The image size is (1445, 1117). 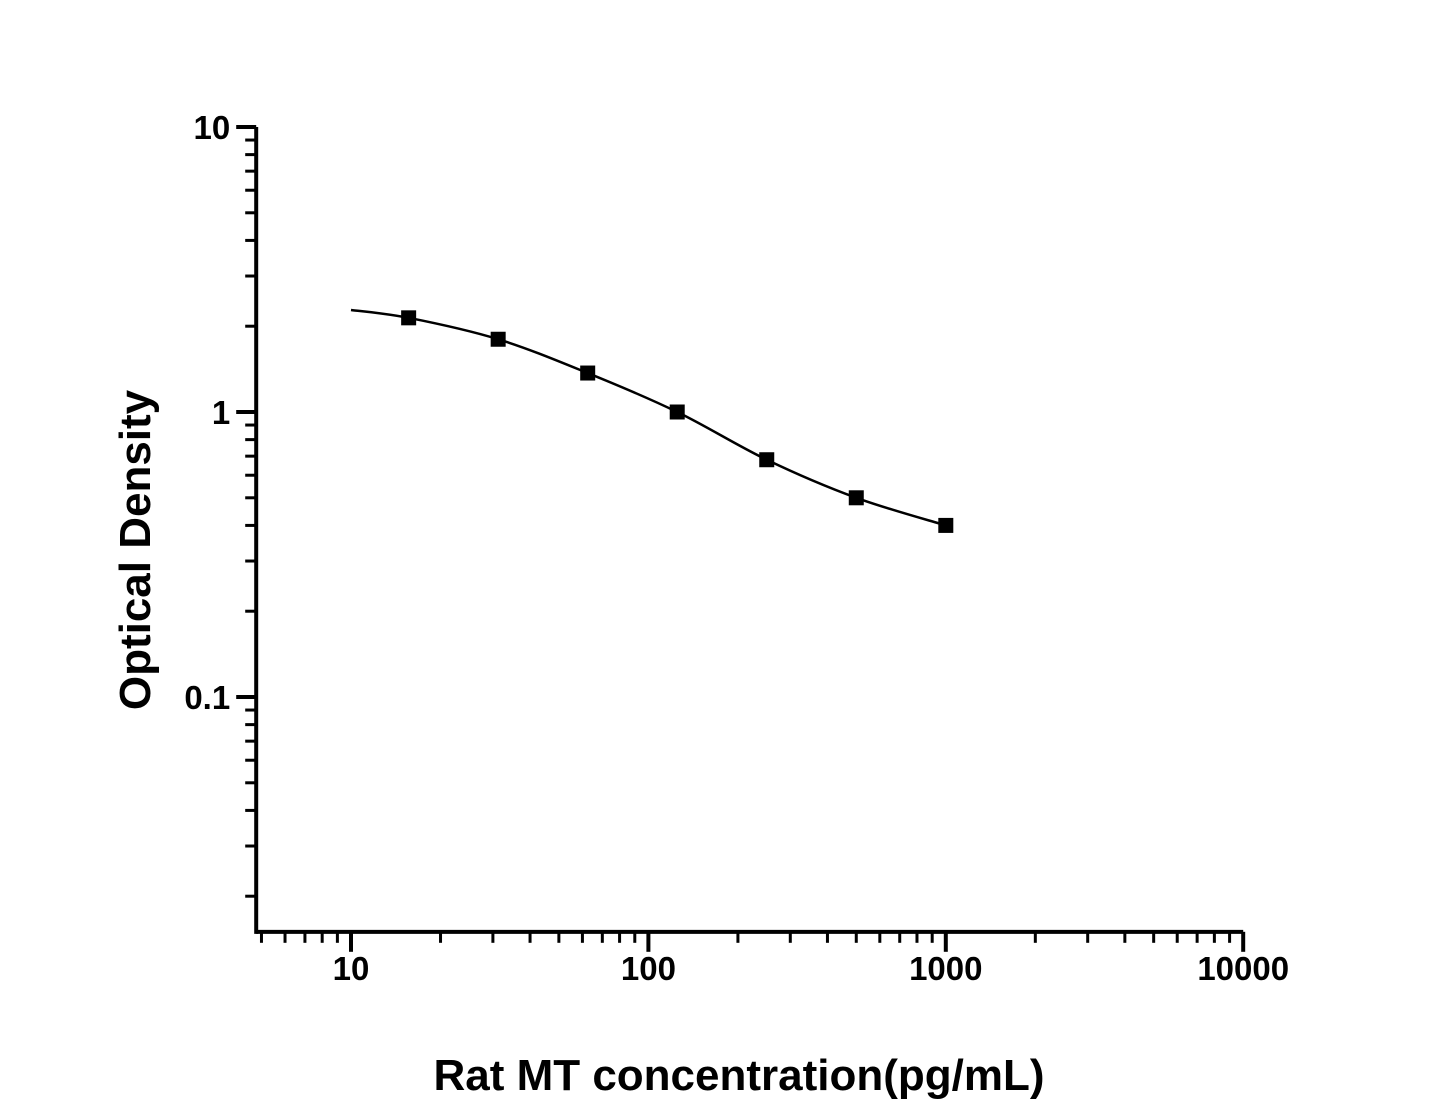 I want to click on x-axis-title: Rat MT concentration(pg/mL), so click(x=738, y=1075).